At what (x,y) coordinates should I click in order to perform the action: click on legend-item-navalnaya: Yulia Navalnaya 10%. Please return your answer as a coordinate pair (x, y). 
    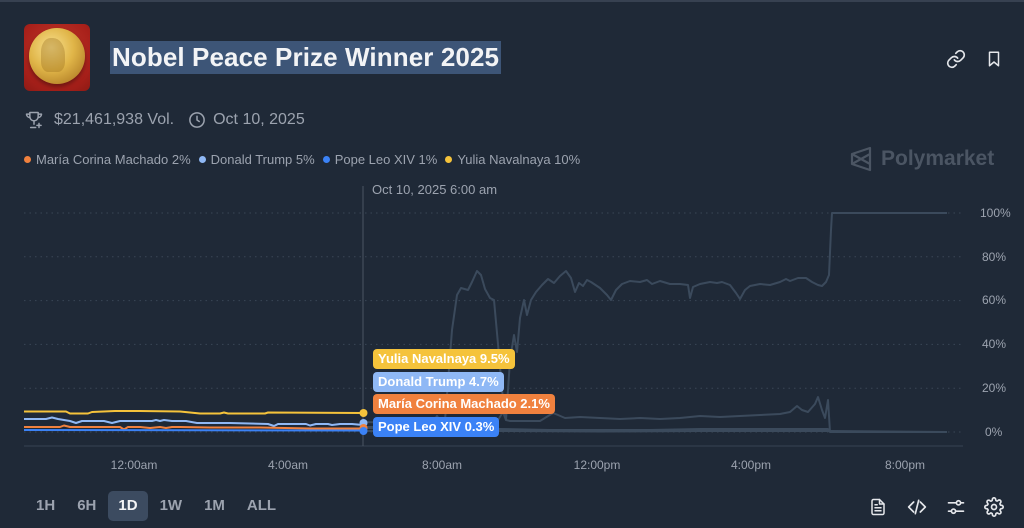
    Looking at the image, I should click on (512, 159).